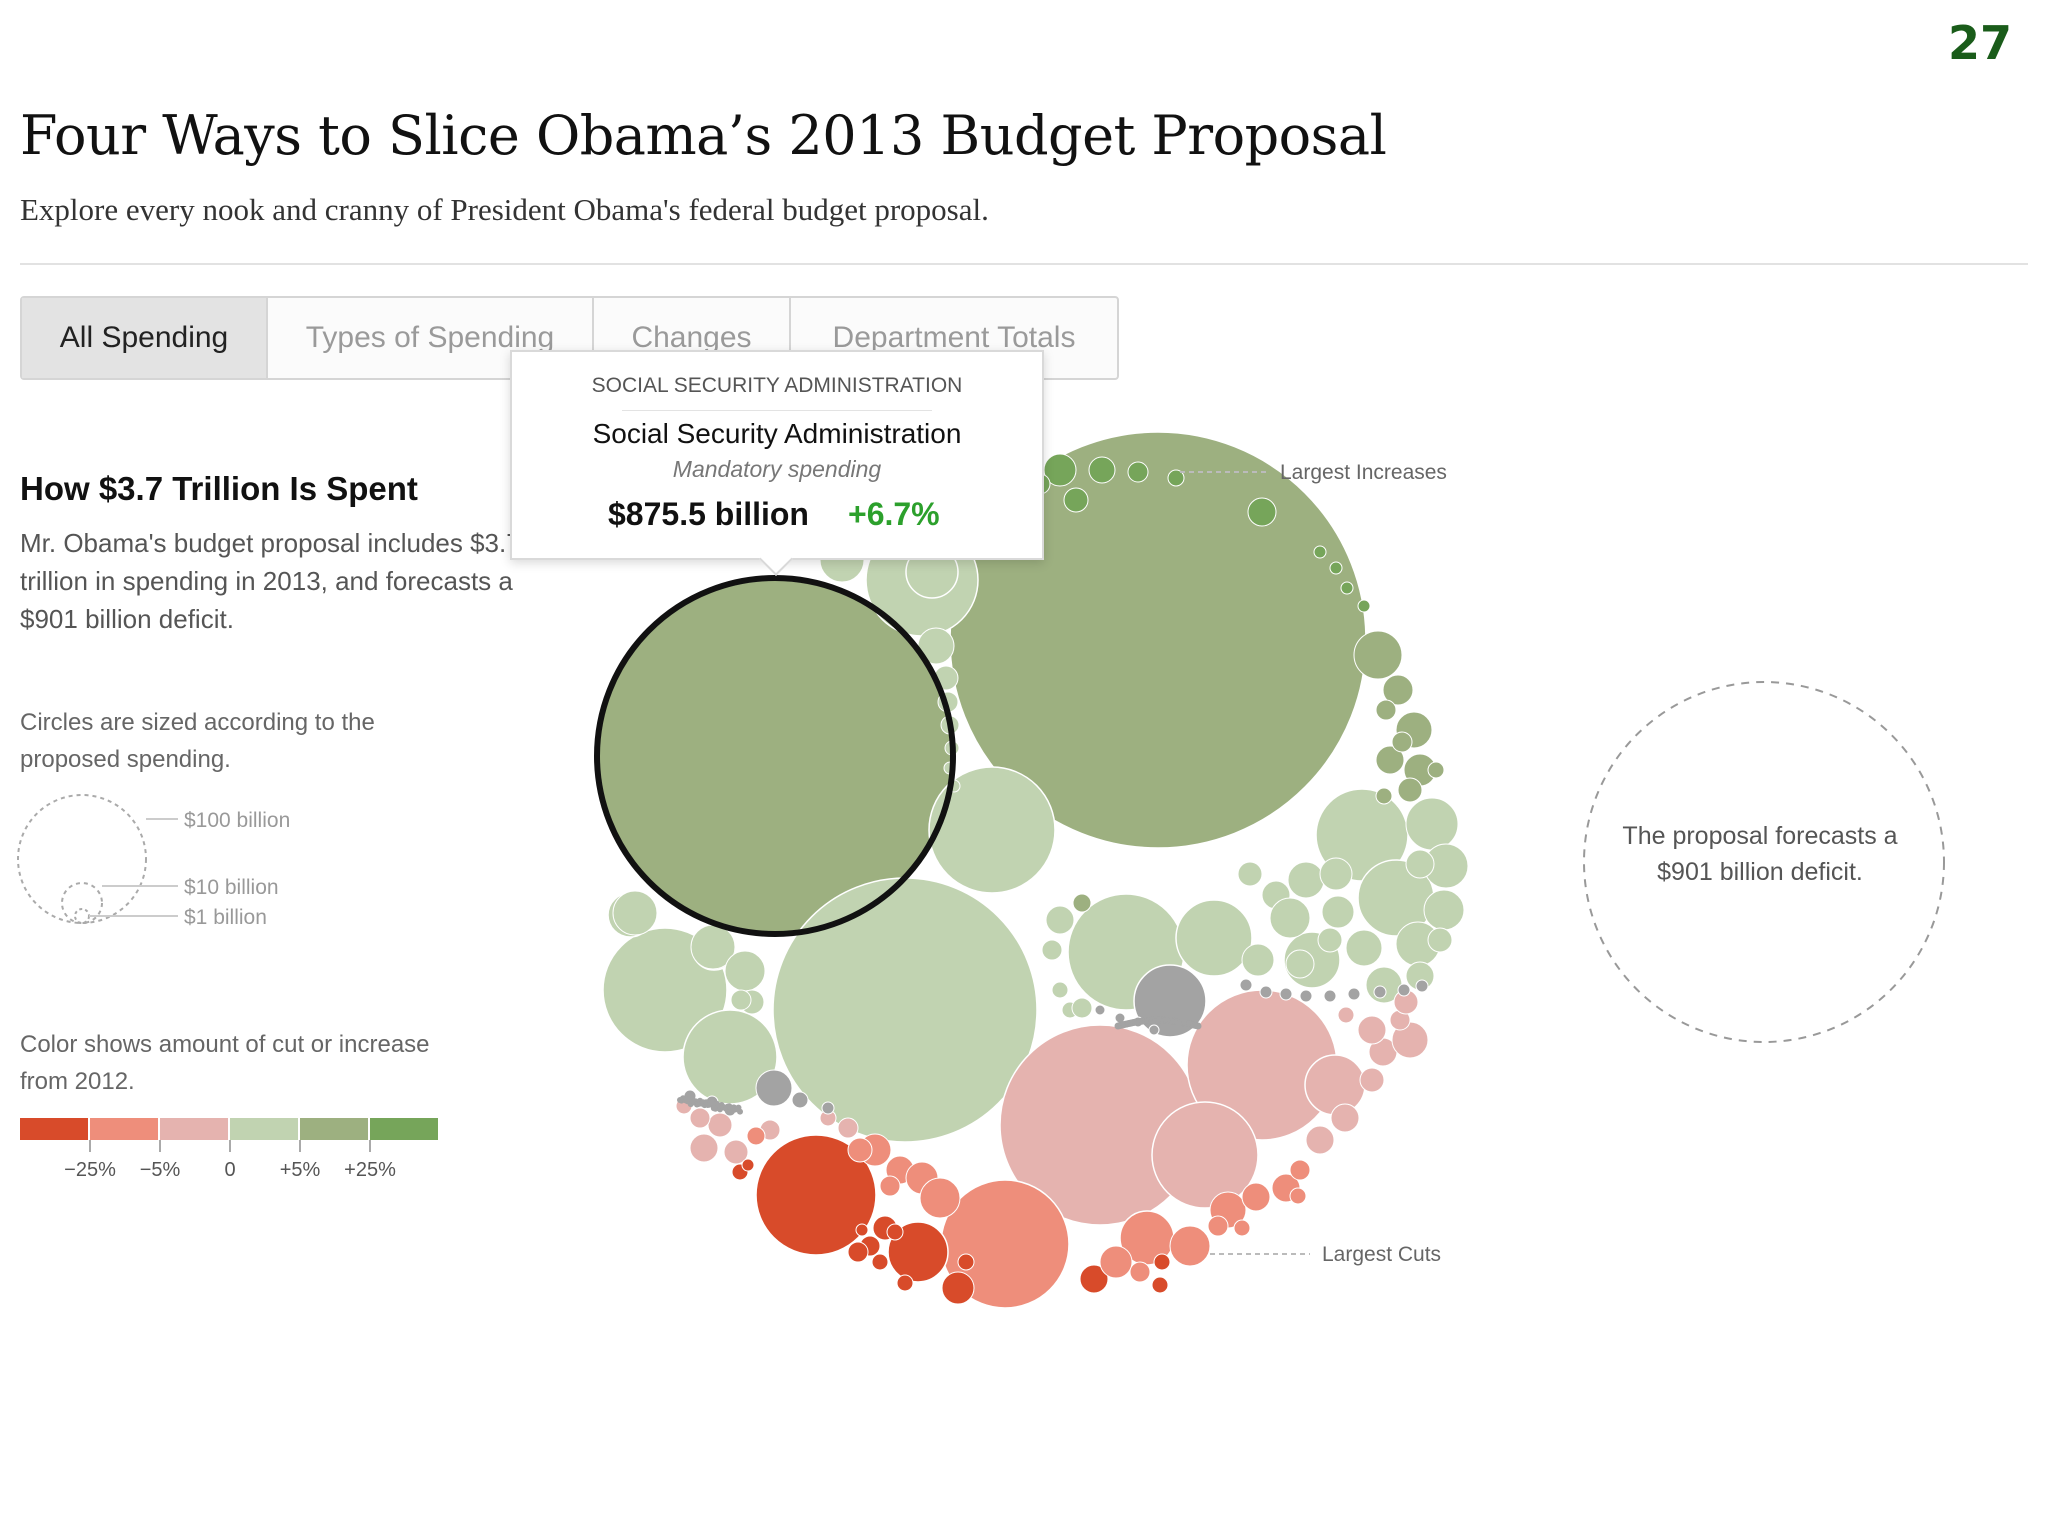 This screenshot has width=2048, height=1536. What do you see at coordinates (692, 338) in the screenshot?
I see `tab-changes: Changes` at bounding box center [692, 338].